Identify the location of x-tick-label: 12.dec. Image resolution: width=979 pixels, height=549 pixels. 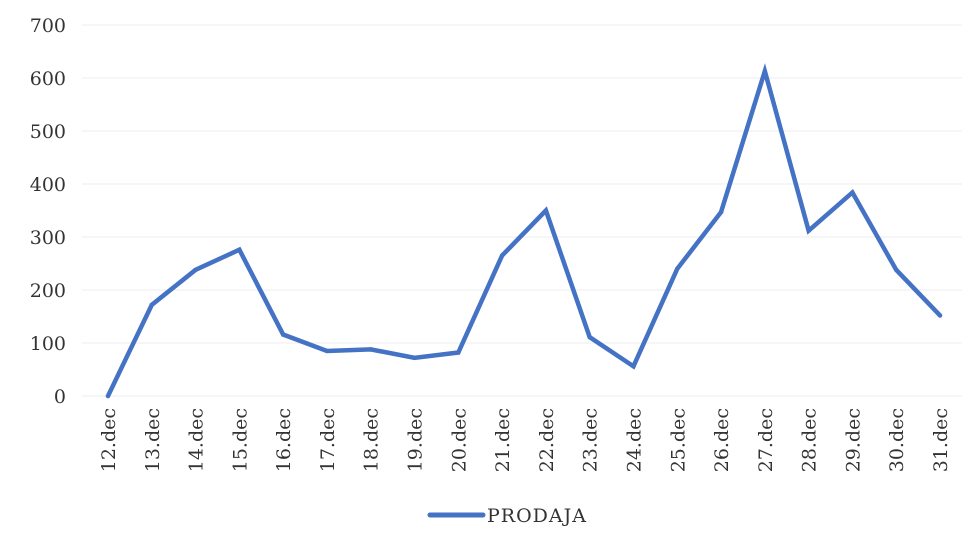
(109, 440).